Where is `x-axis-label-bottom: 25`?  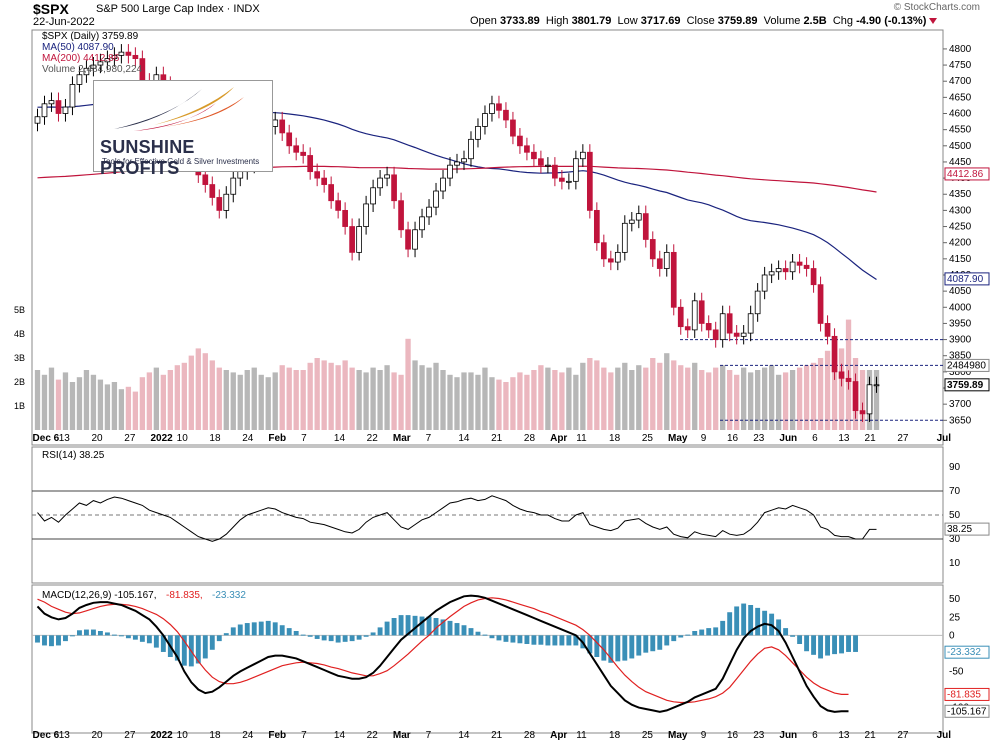
x-axis-label-bottom: 25 is located at coordinates (648, 735).